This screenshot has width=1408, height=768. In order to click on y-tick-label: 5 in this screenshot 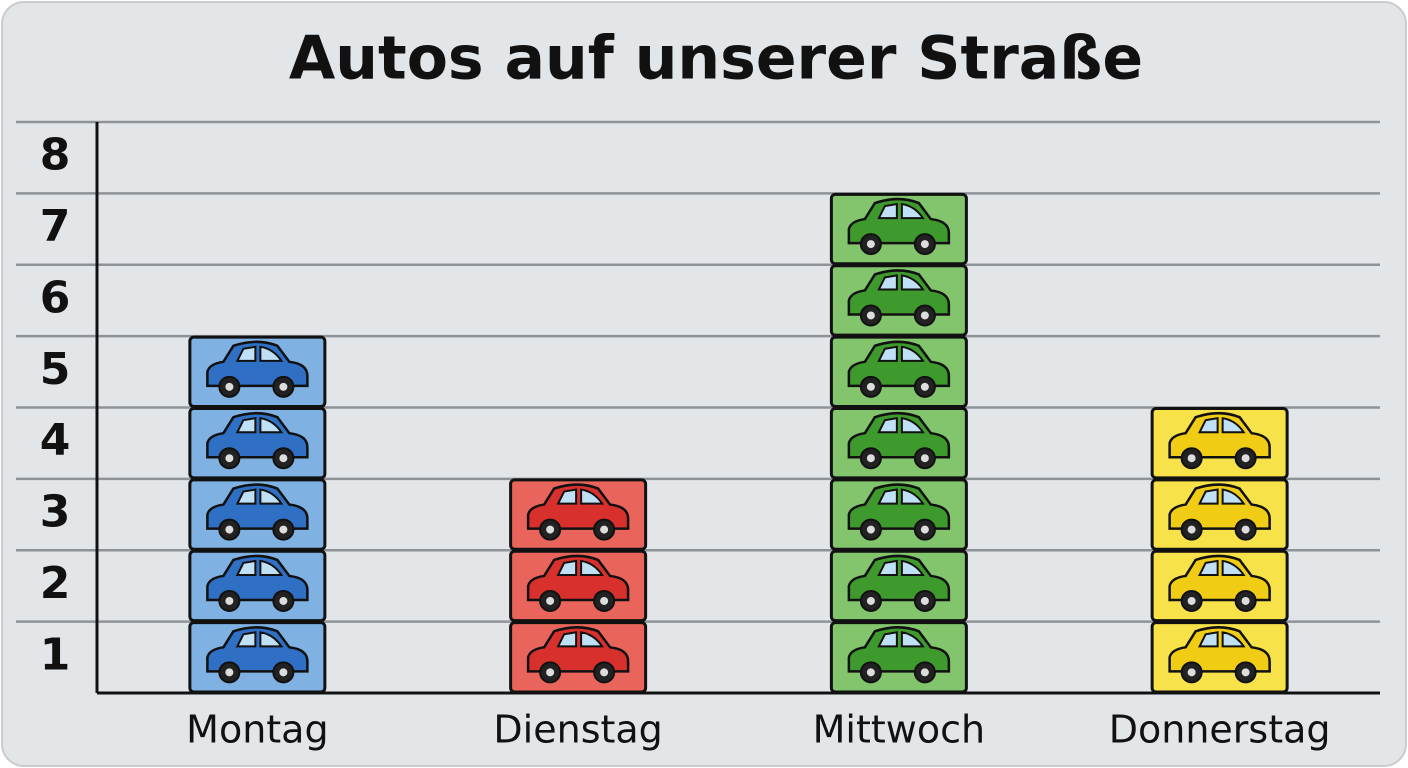, I will do `click(55, 369)`.